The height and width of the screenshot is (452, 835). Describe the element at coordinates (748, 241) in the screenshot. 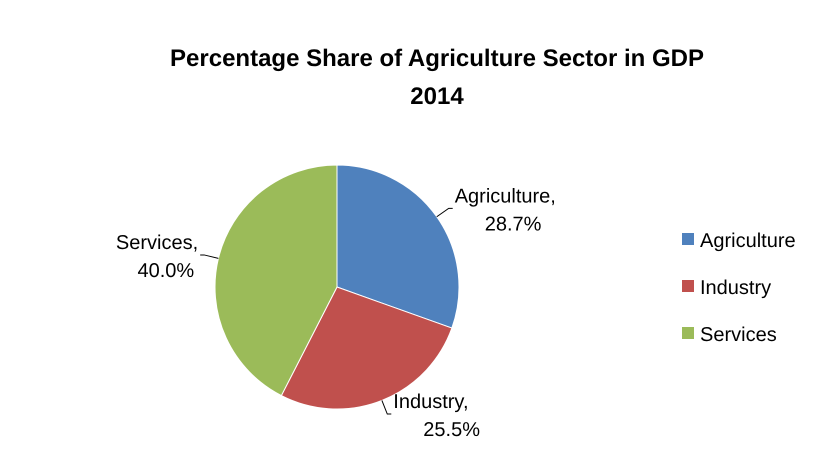

I see `legend-label: Agriculture` at that location.